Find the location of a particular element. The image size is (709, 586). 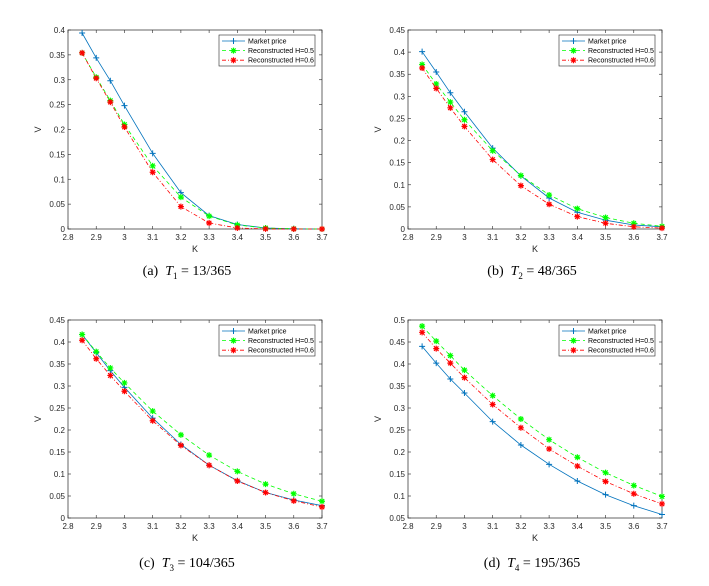

x-tick-label: 3.1 is located at coordinates (153, 237).